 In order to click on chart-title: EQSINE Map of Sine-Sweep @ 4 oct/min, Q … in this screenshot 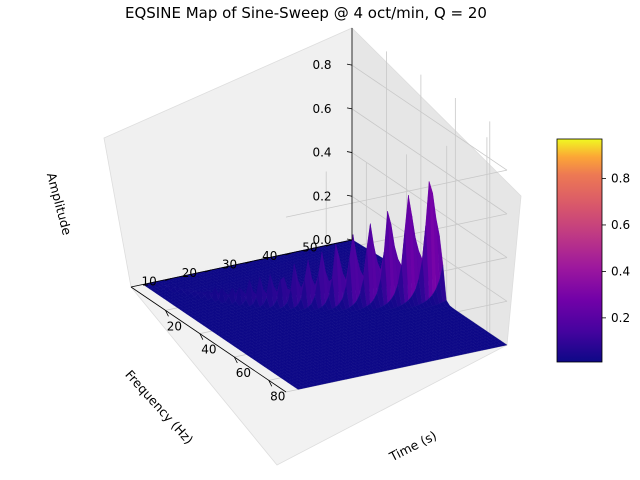, I will do `click(306, 13)`.